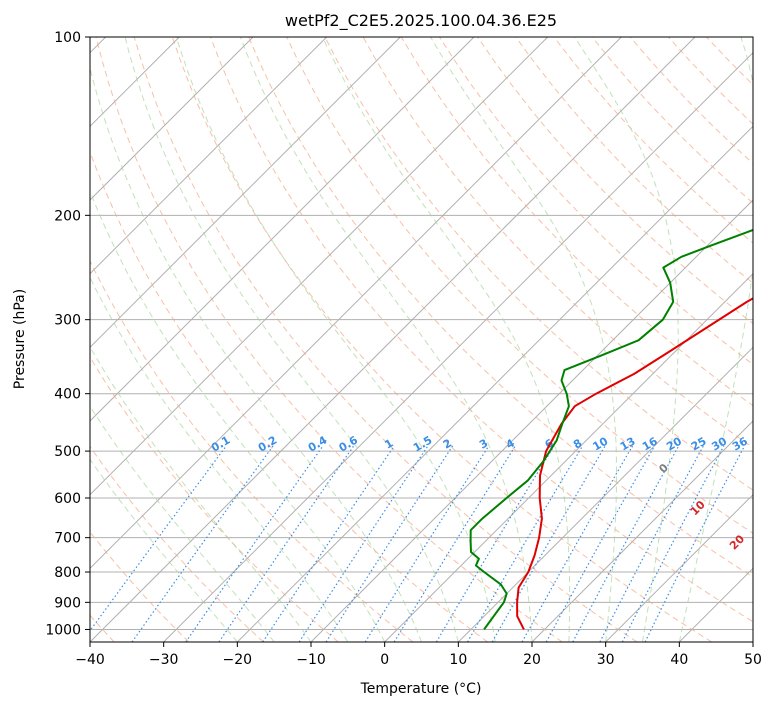  Describe the element at coordinates (532, 660) in the screenshot. I see `x-tick-label-6: 20` at that location.